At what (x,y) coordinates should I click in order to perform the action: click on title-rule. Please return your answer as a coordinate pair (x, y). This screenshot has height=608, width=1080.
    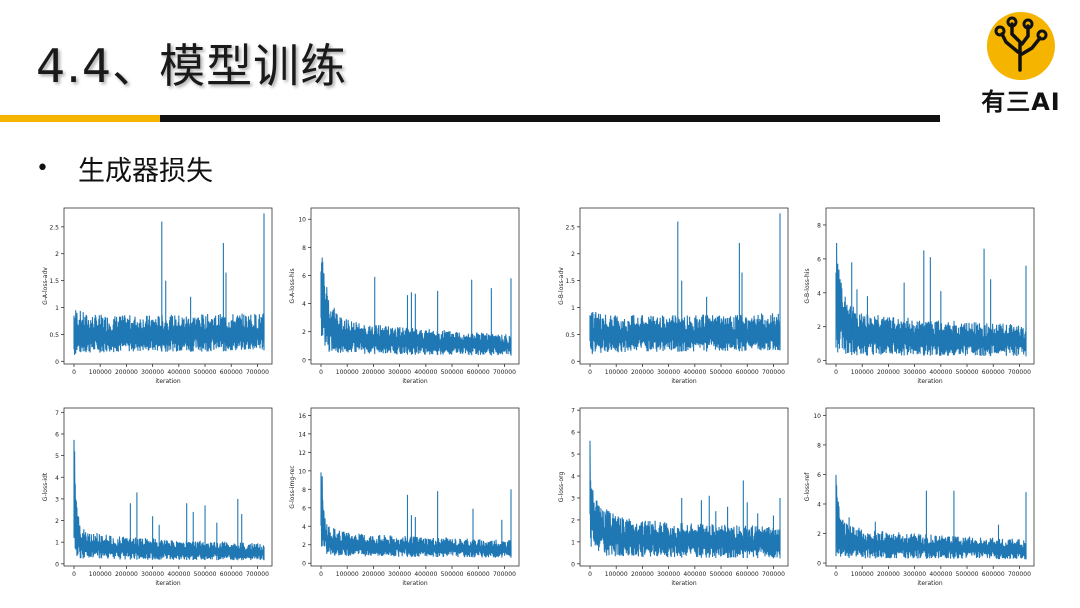
    Looking at the image, I should click on (550, 118).